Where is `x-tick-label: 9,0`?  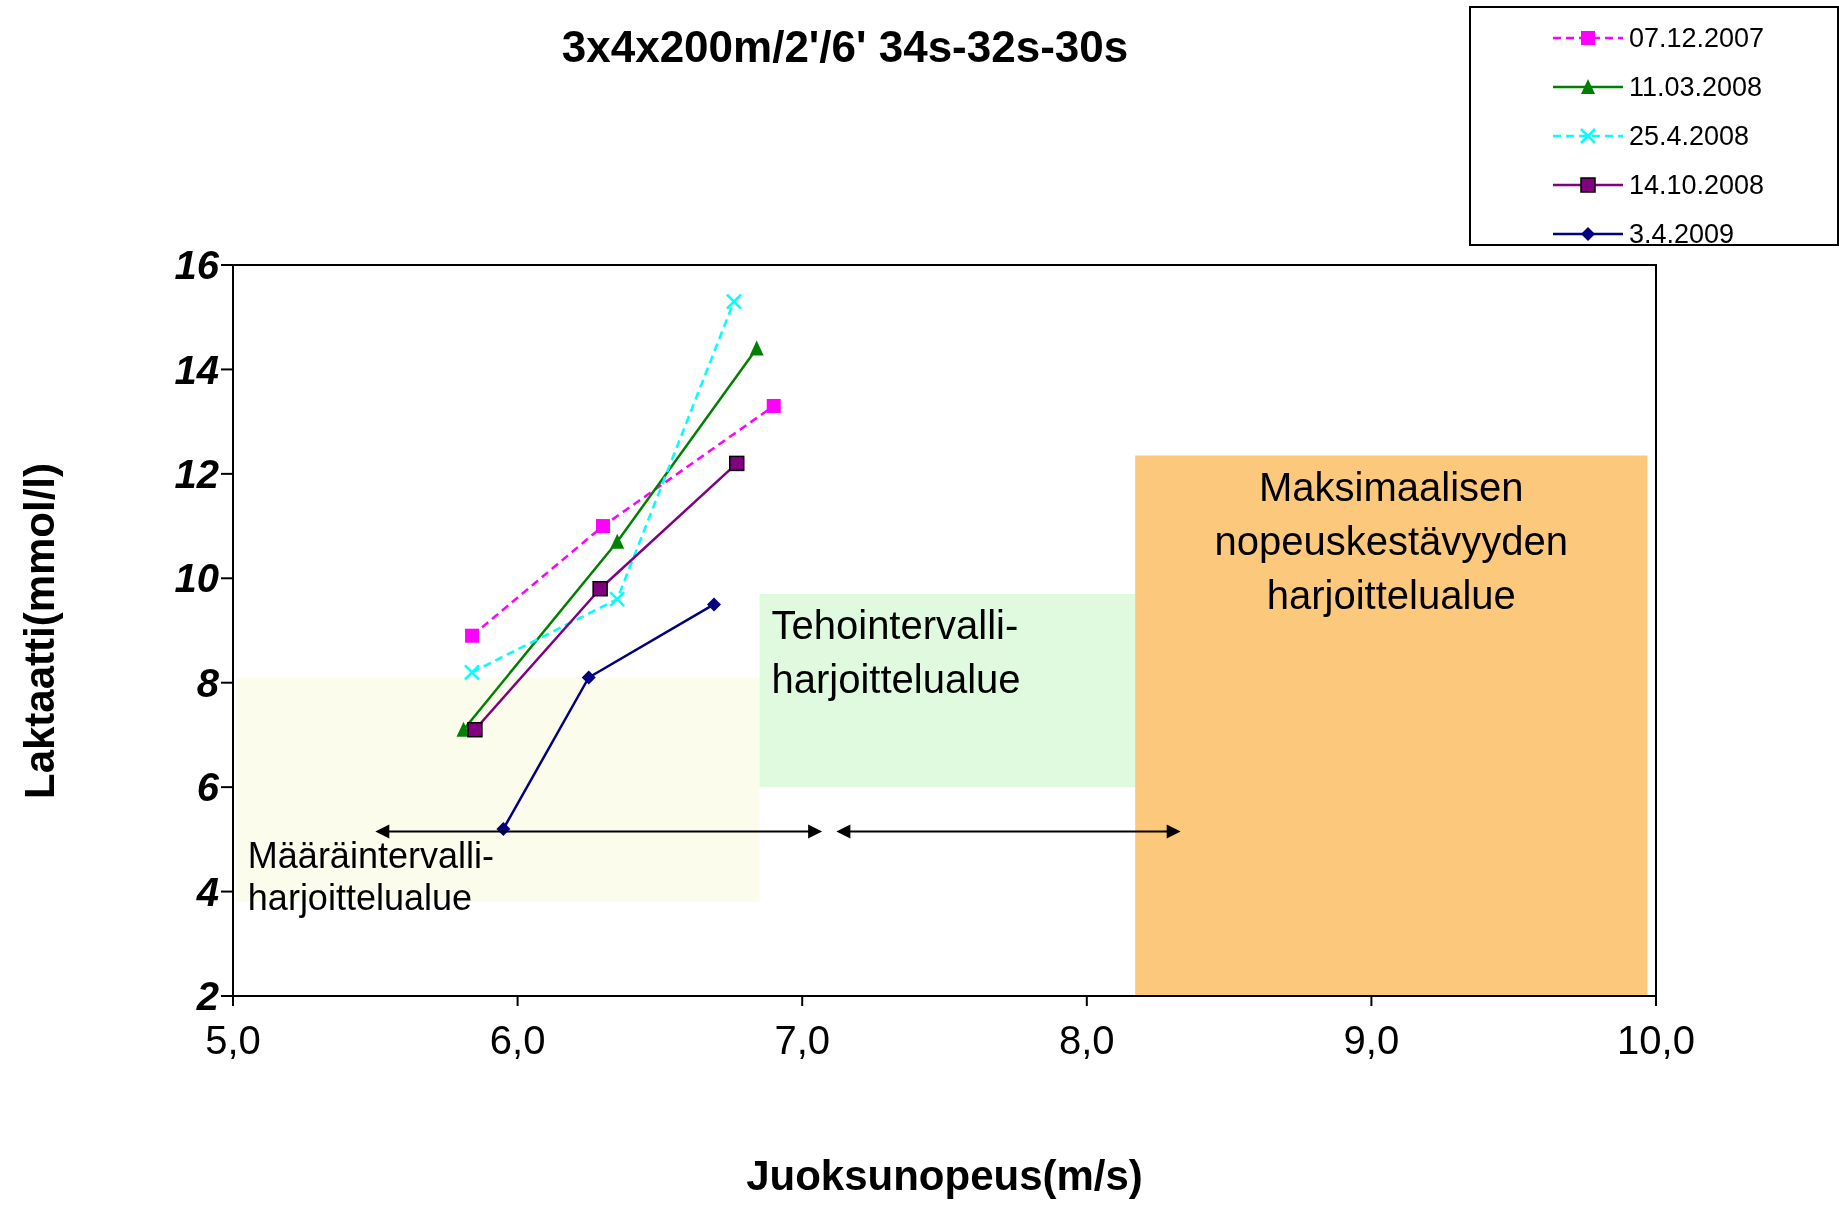 x-tick-label: 9,0 is located at coordinates (1371, 1040).